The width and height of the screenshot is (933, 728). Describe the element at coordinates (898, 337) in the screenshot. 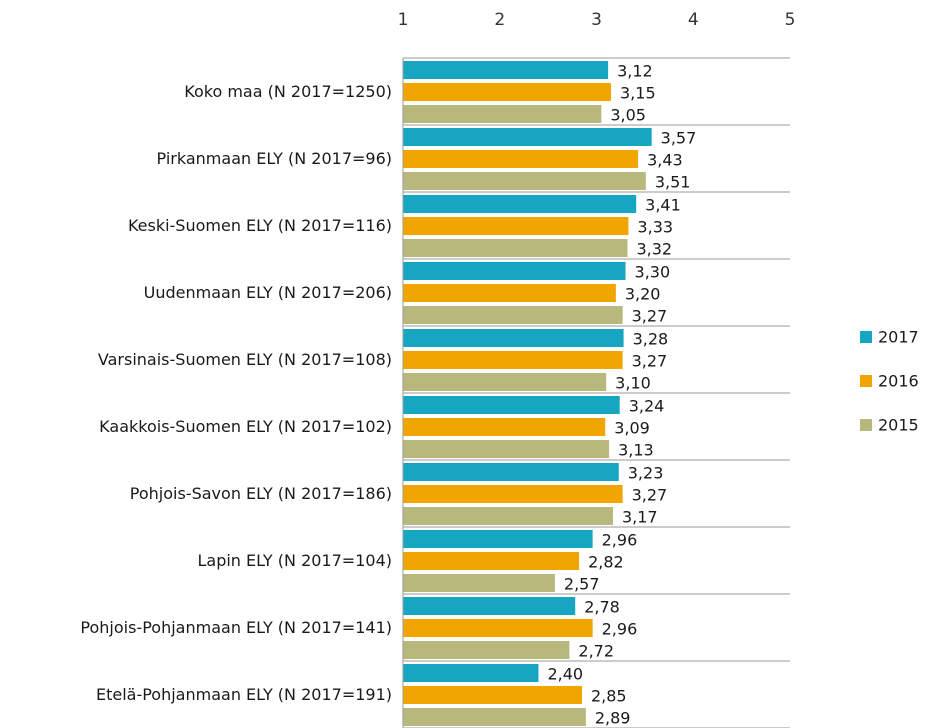

I see `legend-label: 2017` at that location.